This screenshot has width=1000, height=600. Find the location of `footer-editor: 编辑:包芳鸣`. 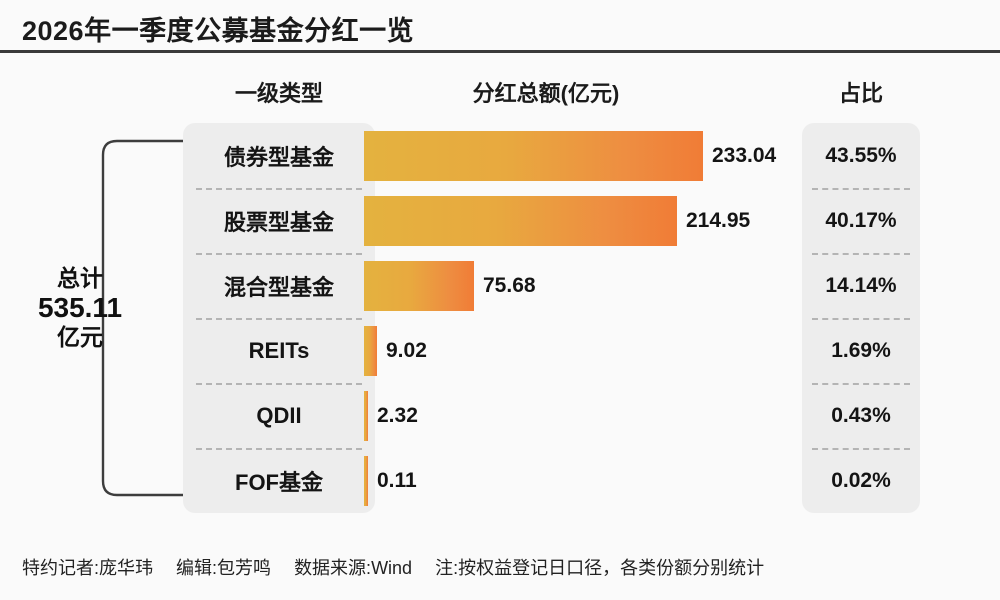

footer-editor: 编辑:包芳鸣 is located at coordinates (224, 568).